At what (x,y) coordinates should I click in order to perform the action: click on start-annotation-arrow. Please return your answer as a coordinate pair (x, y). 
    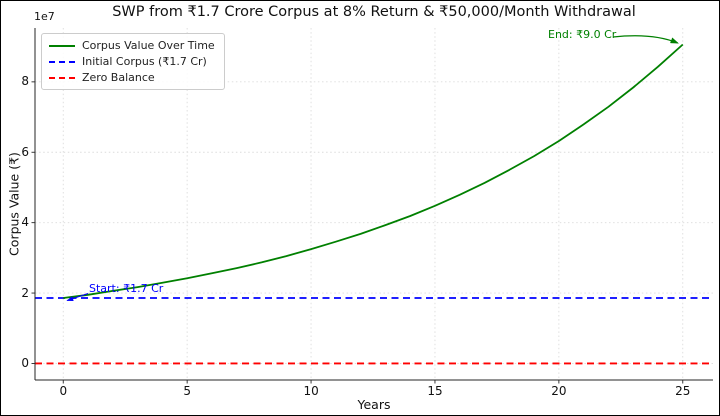
    Looking at the image, I should click on (77, 297).